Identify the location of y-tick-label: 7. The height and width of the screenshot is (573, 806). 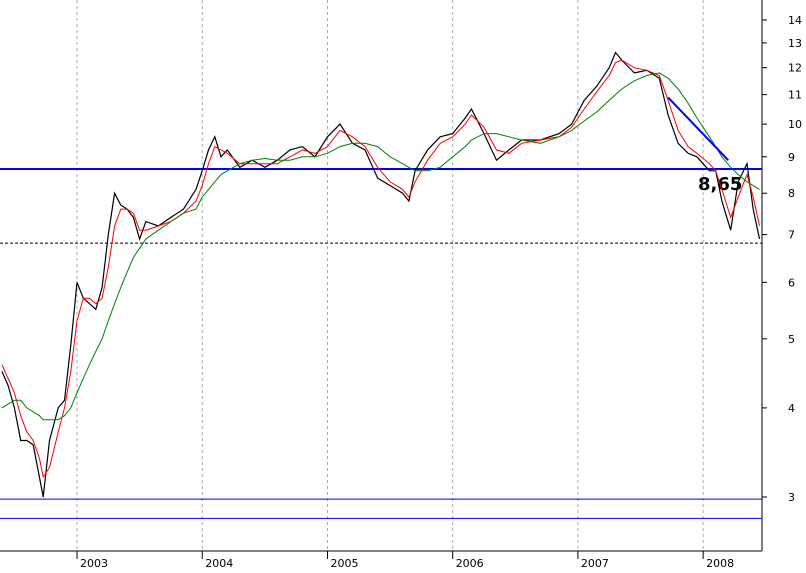
(791, 235).